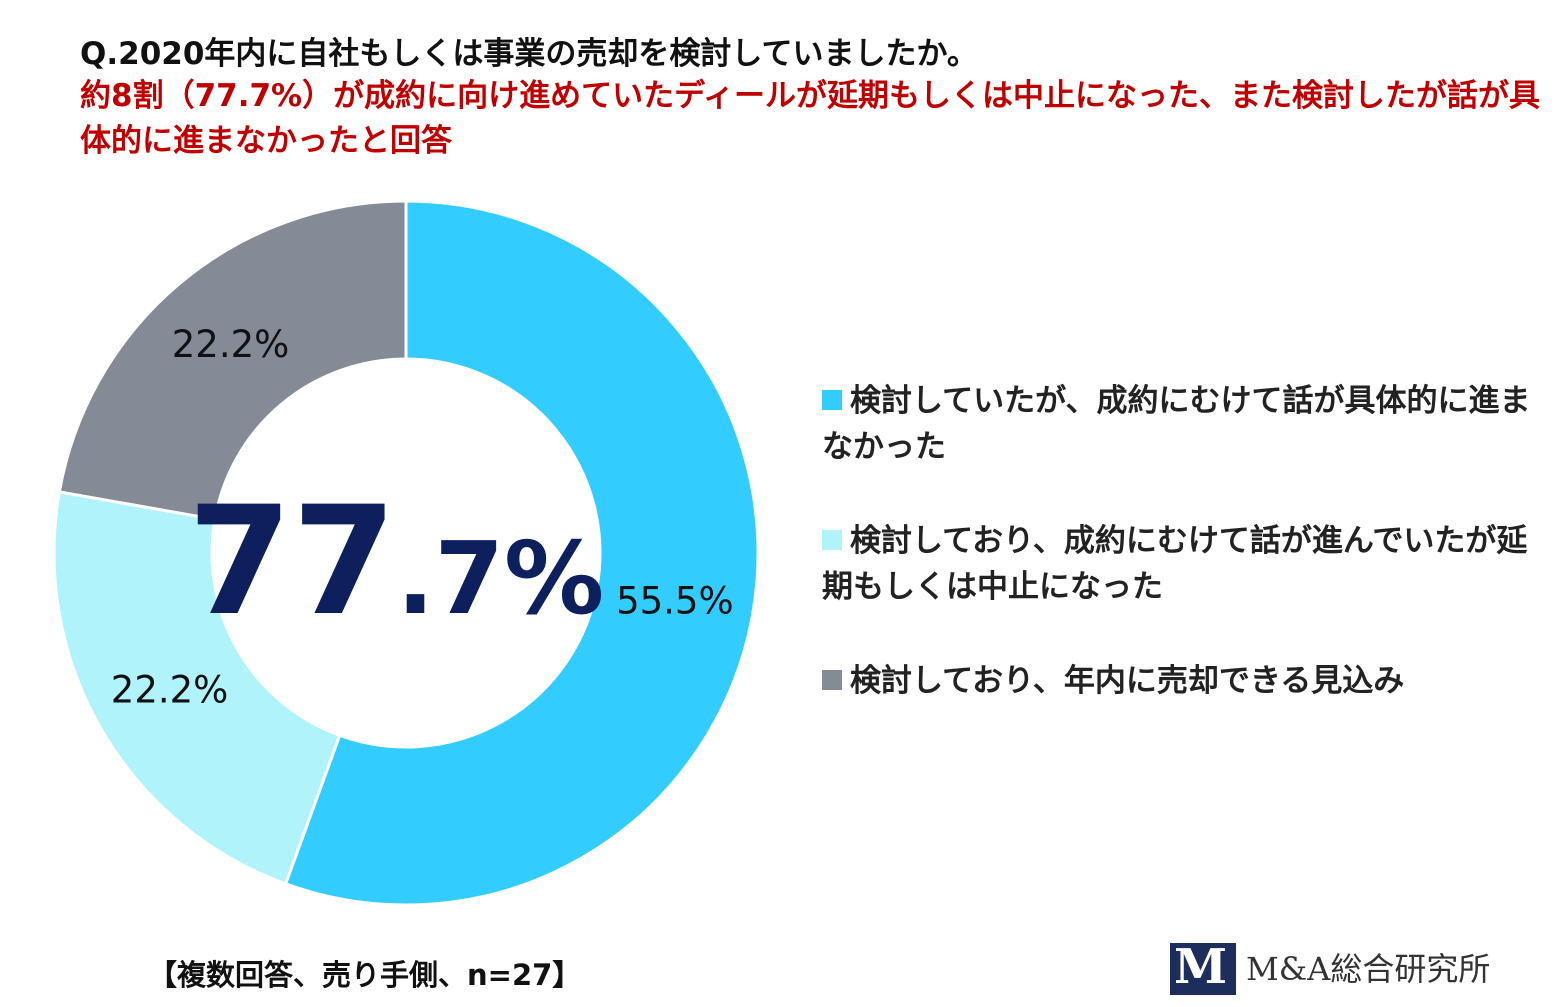  What do you see at coordinates (500, 578) in the screenshot?
I see `center-label-minor: .7%` at bounding box center [500, 578].